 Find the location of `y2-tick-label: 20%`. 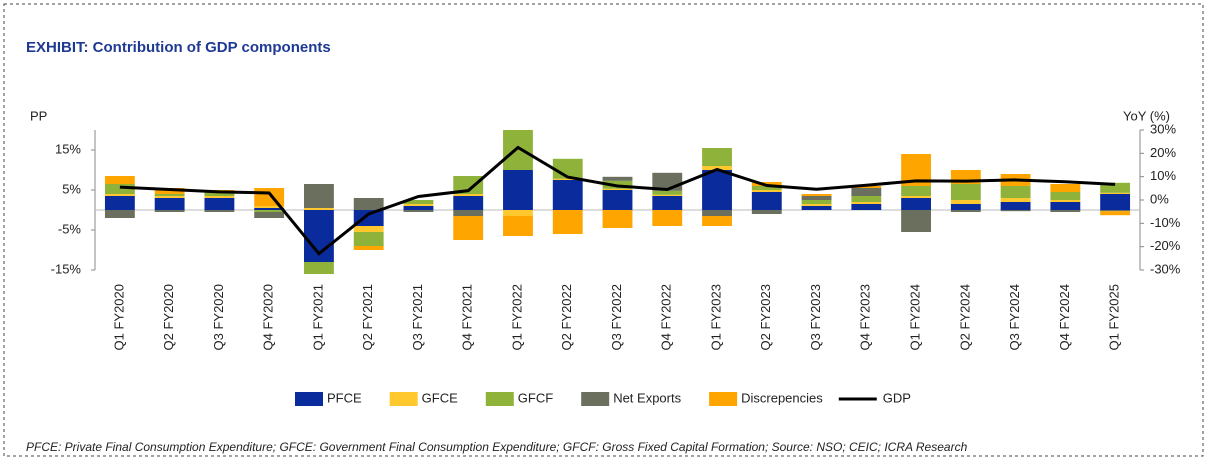

y2-tick-label: 20% is located at coordinates (1163, 152).